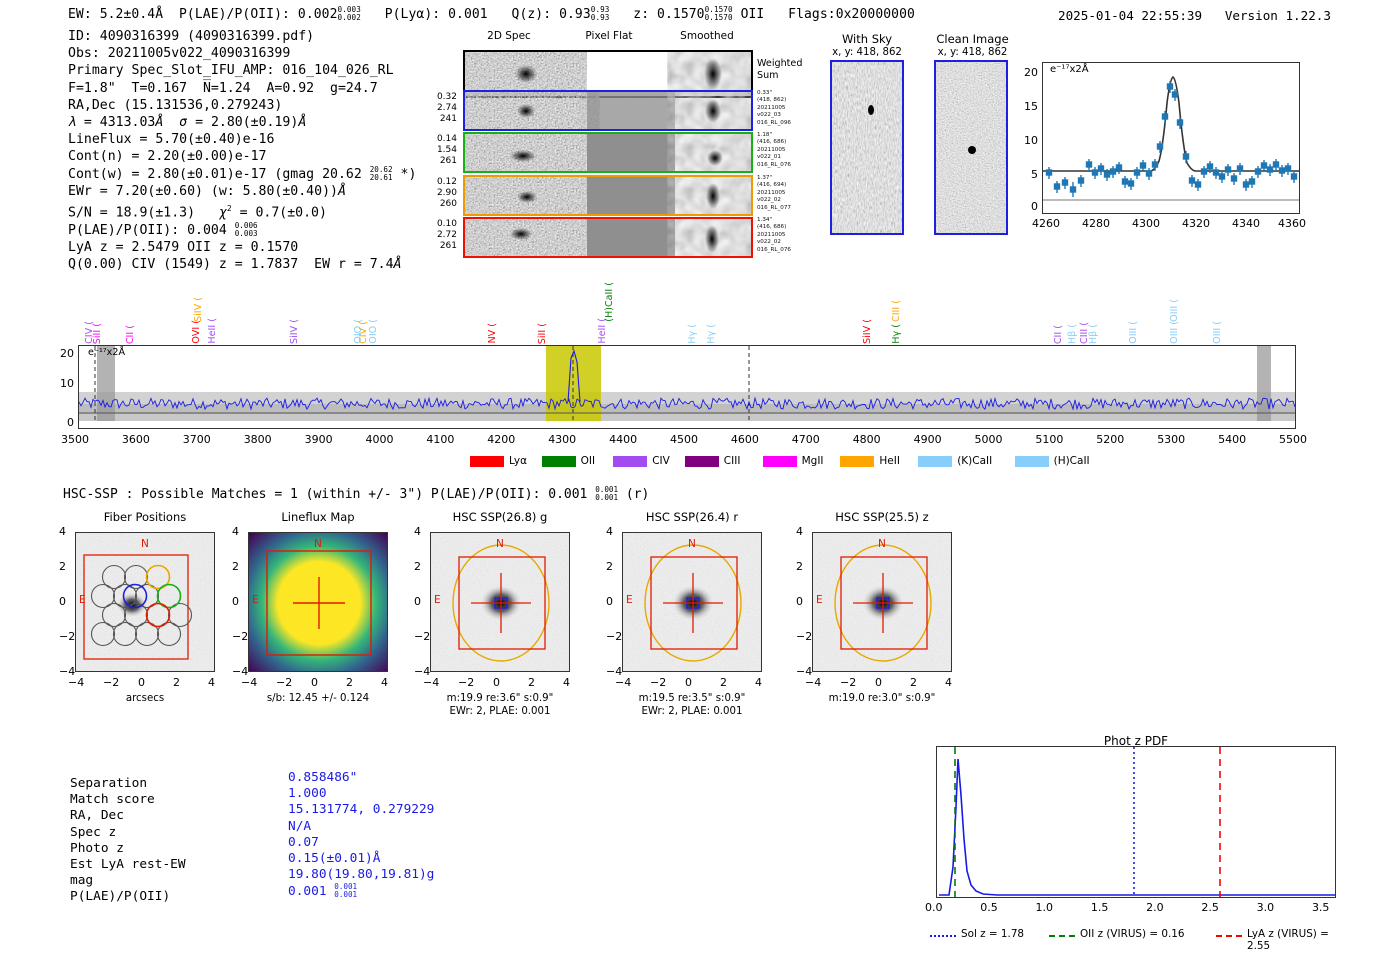 The image size is (1400, 953). I want to click on photz-pdf-plot, so click(1136, 822).